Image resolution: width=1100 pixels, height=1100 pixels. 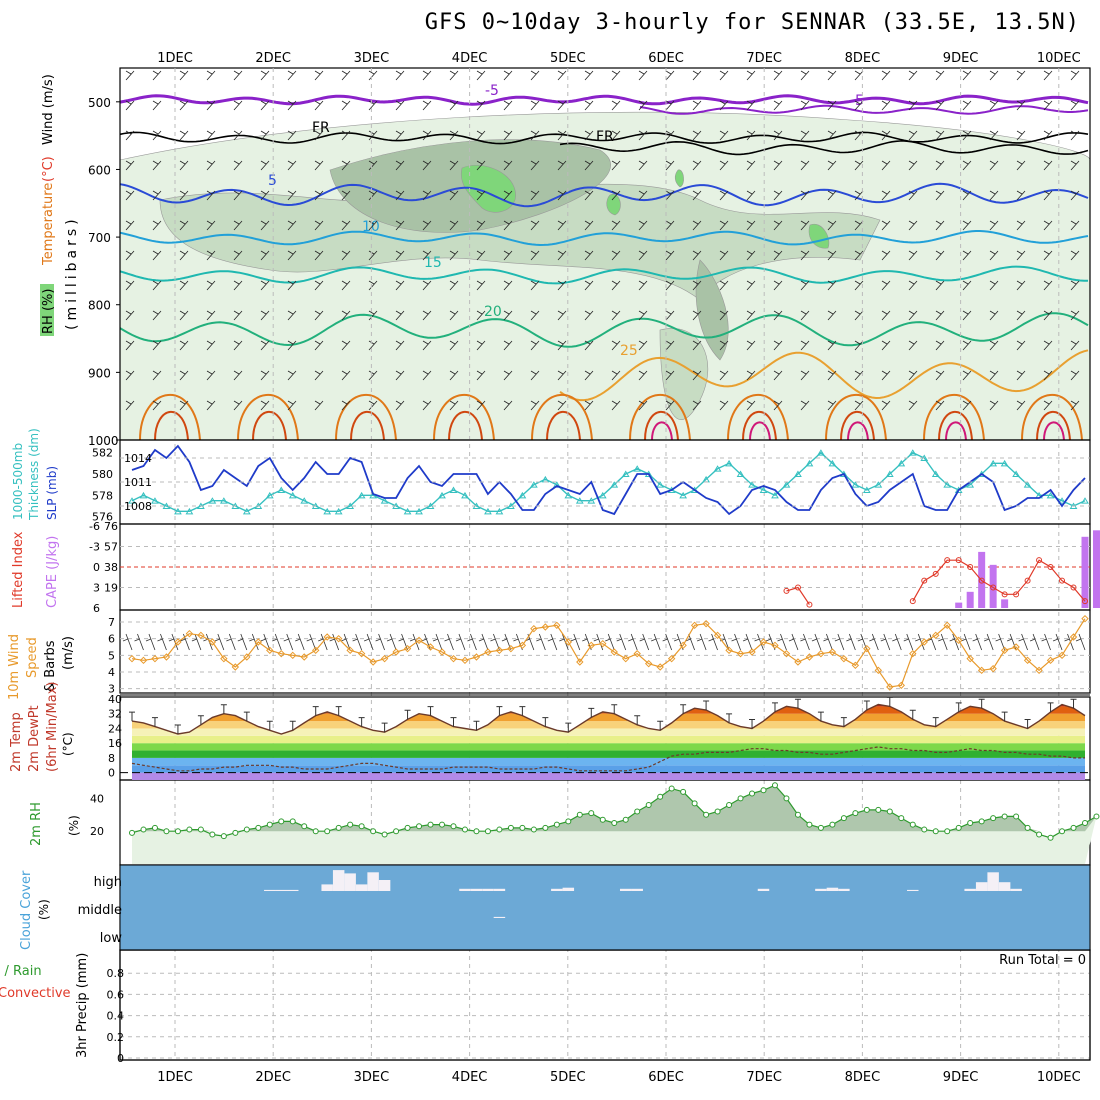 I want to click on wind10-tick-label: 6, so click(x=111, y=639).